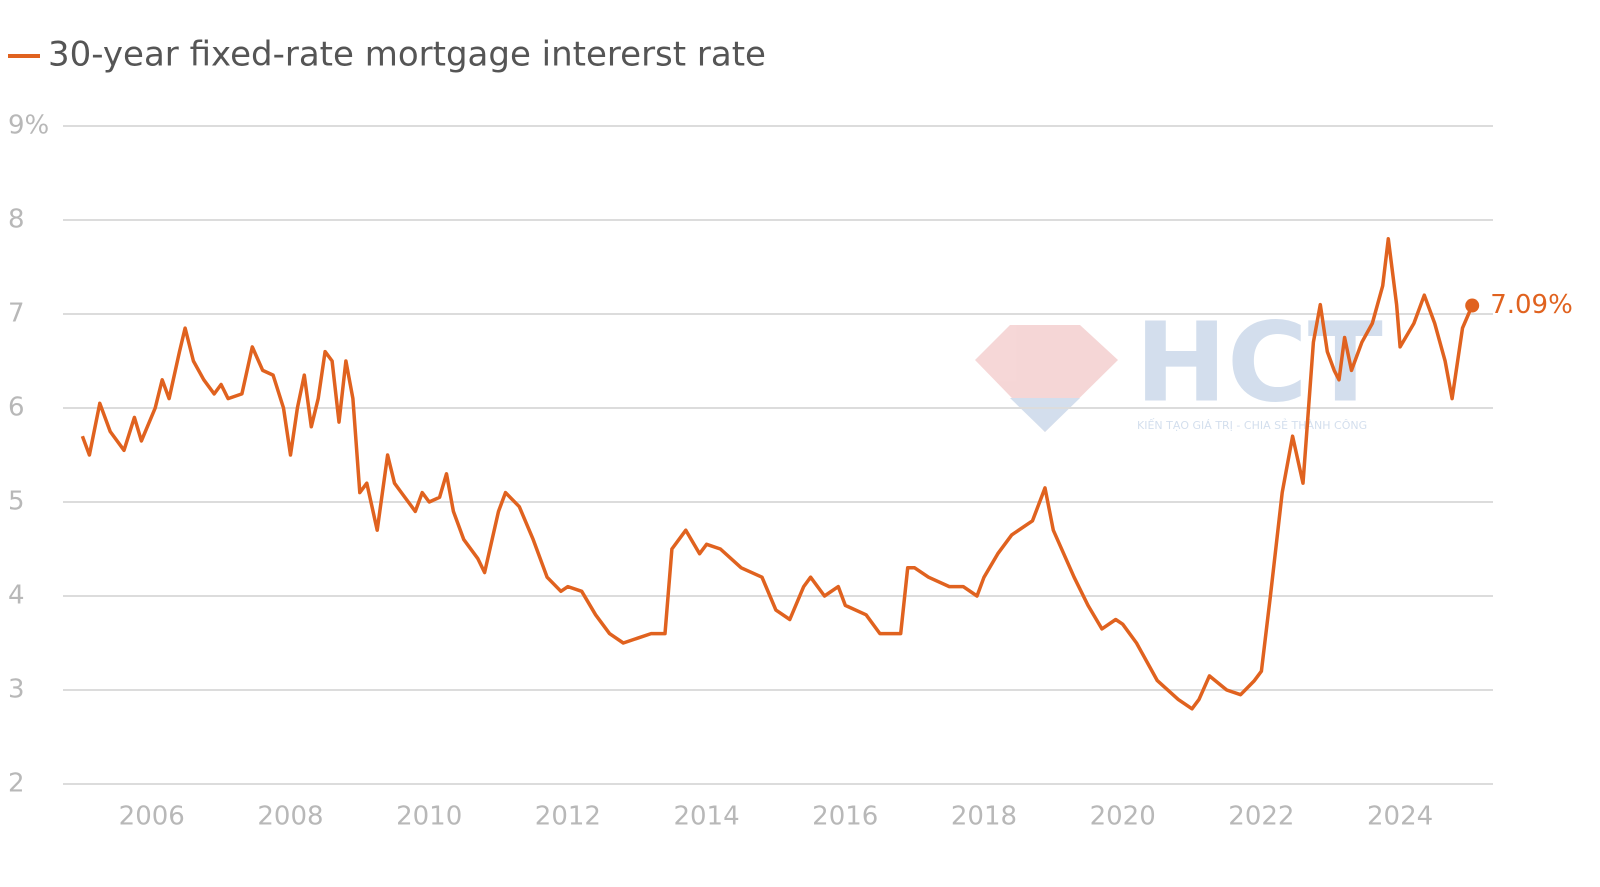 The width and height of the screenshot is (1600, 887). Describe the element at coordinates (1261, 817) in the screenshot. I see `x-tick-label: 2022` at that location.